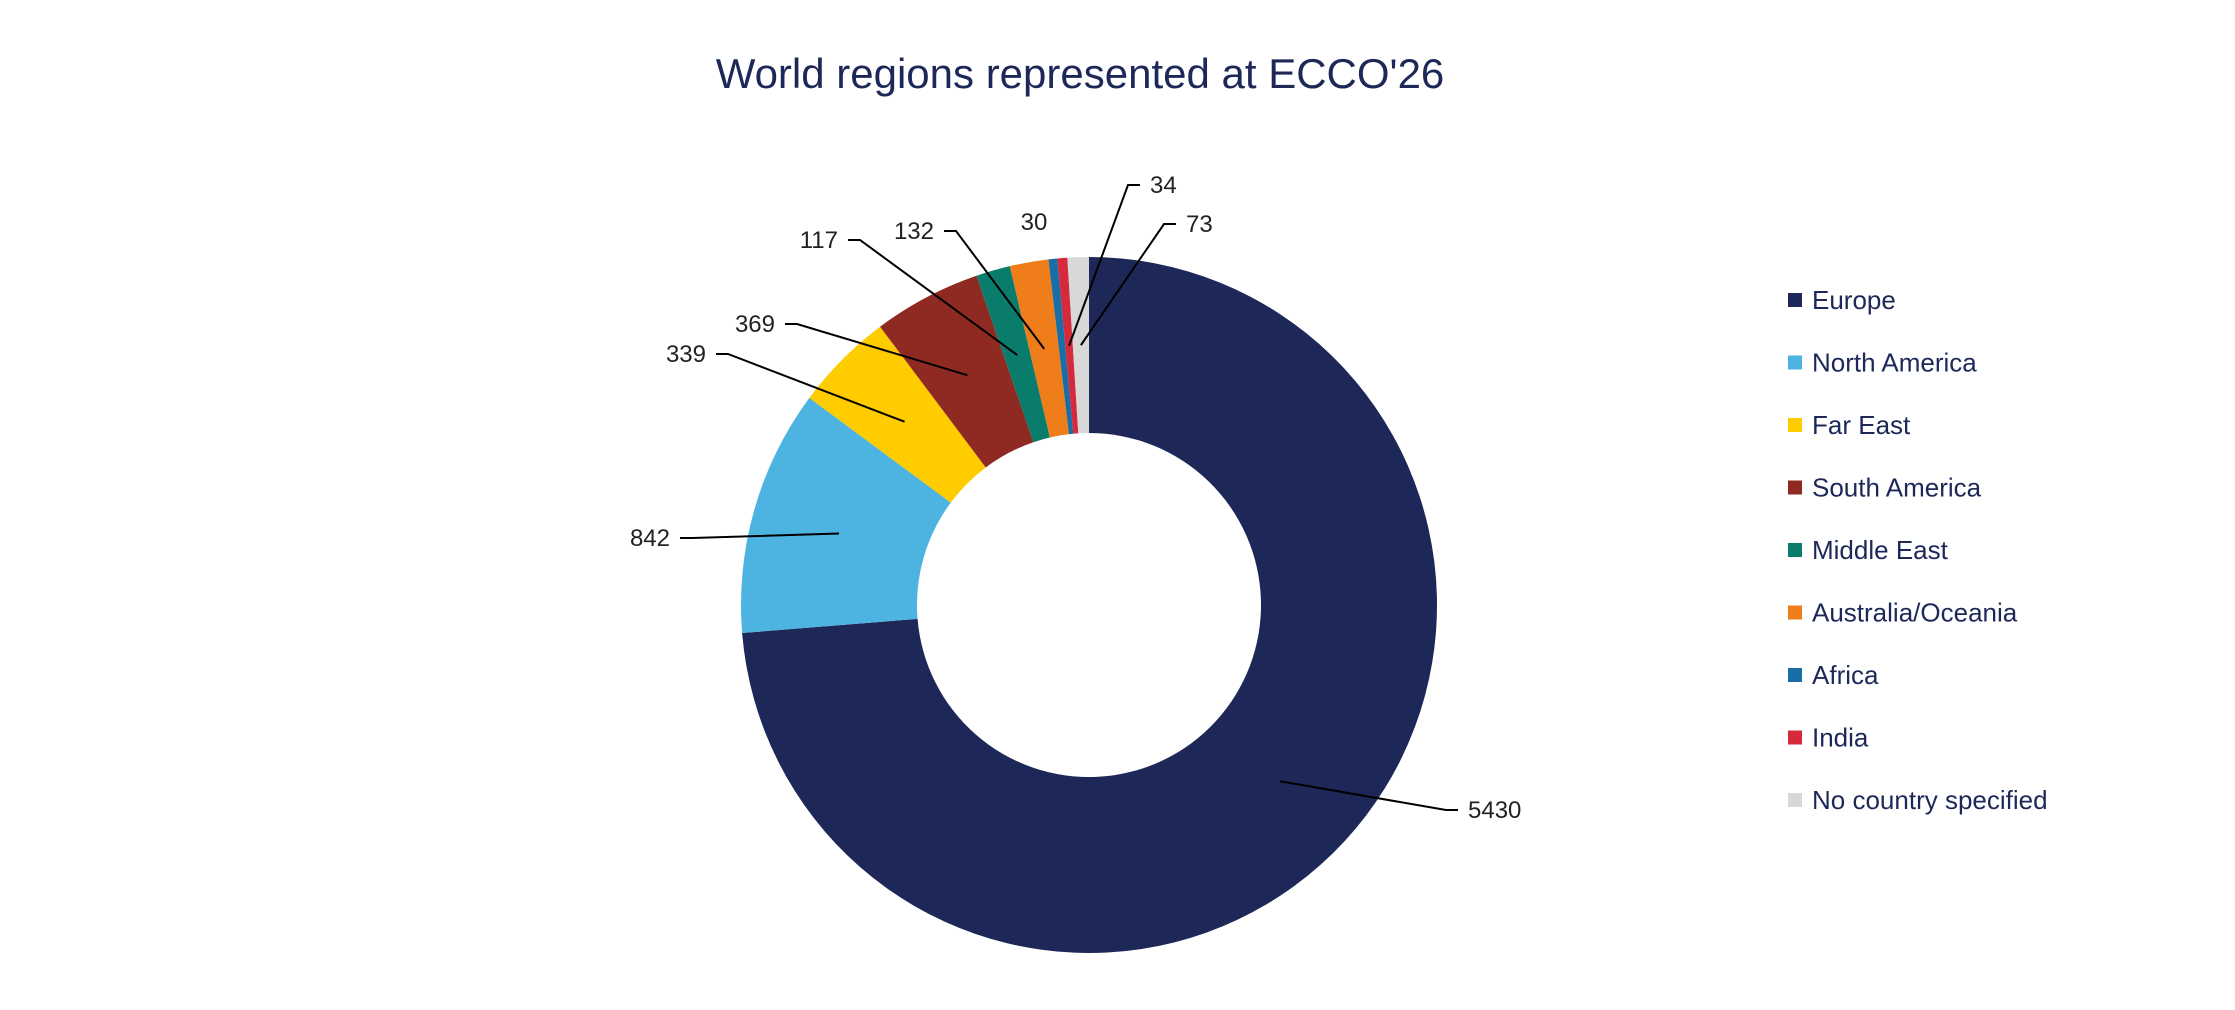 The width and height of the screenshot is (2235, 1010). Describe the element at coordinates (1034, 222) in the screenshot. I see `data-label-africa: 30` at that location.